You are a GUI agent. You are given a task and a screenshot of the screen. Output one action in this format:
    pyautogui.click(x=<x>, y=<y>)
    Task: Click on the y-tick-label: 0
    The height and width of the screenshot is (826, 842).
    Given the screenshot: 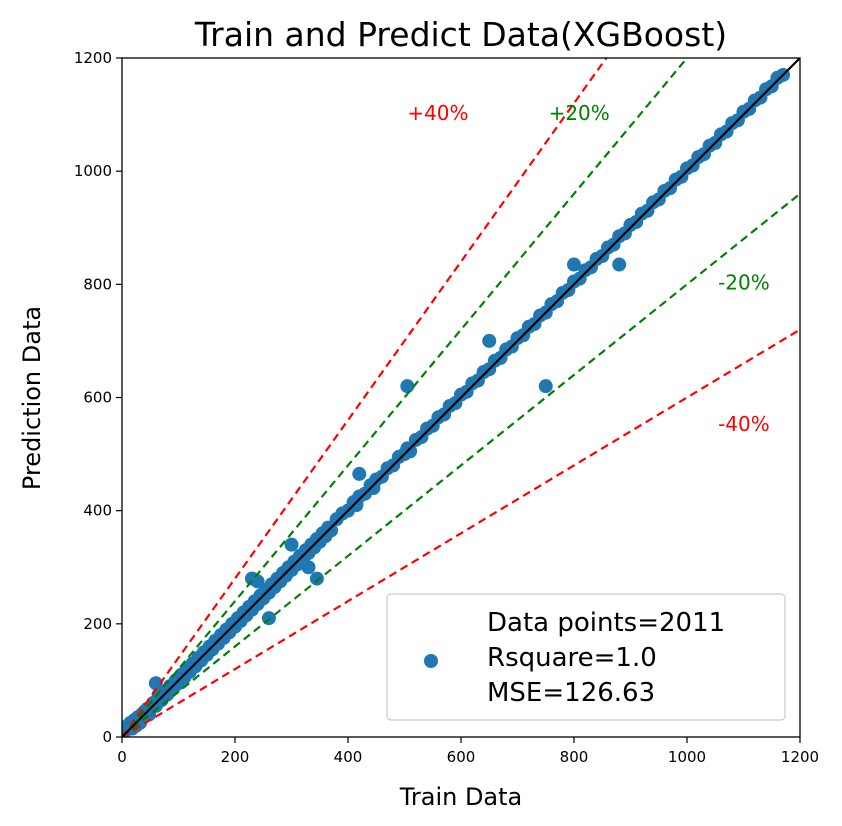 What is the action you would take?
    pyautogui.click(x=107, y=737)
    